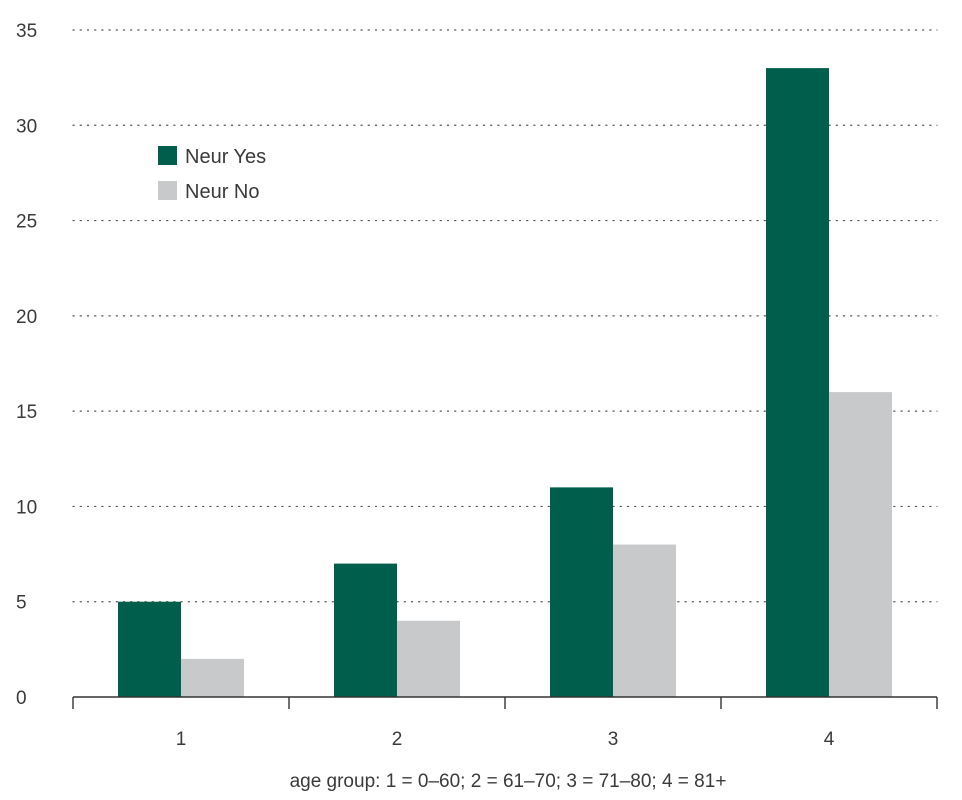 The width and height of the screenshot is (962, 800). I want to click on legend-label: Neur Yes, so click(225, 157).